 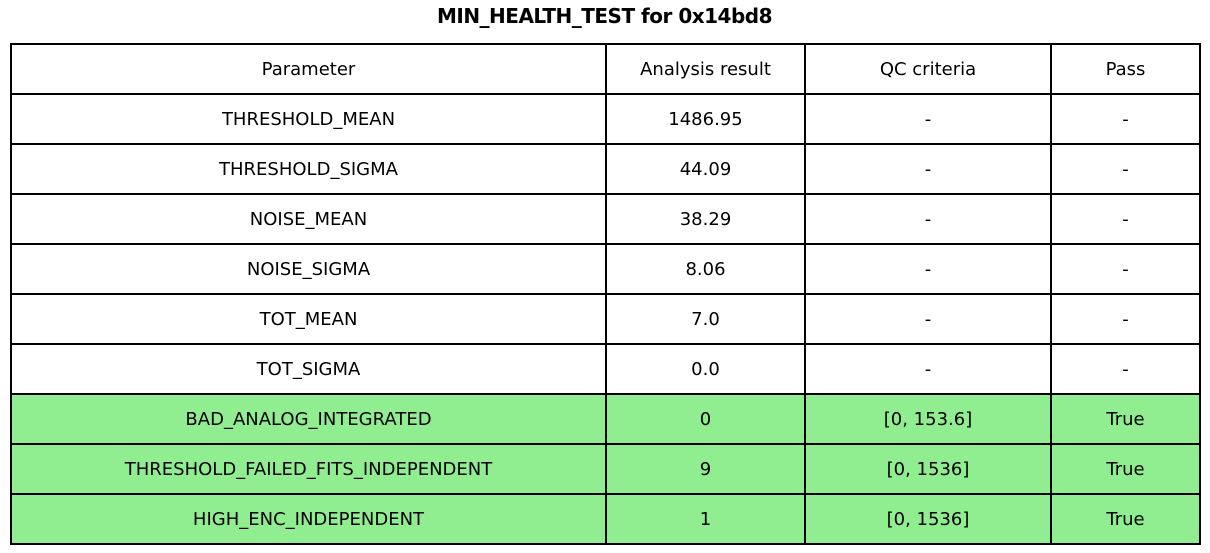 What do you see at coordinates (705, 219) in the screenshot?
I see `cell-analysis-result: 38.29` at bounding box center [705, 219].